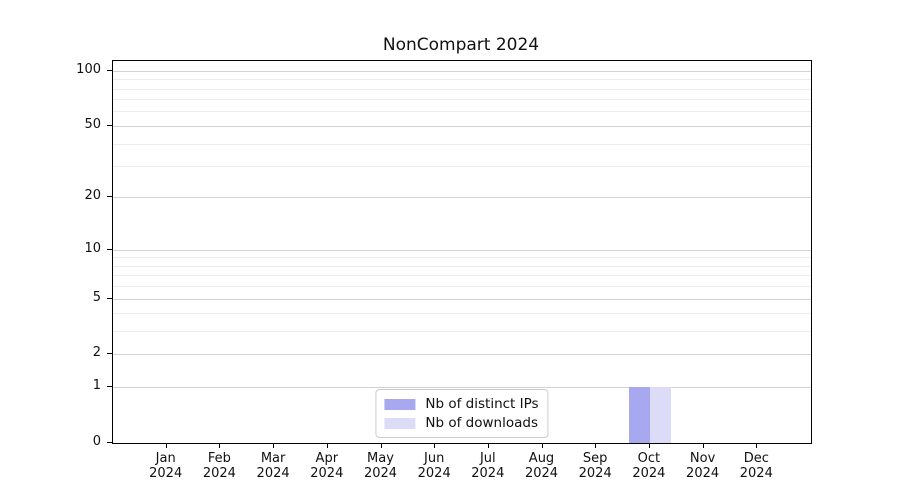 This screenshot has height=500, width=900. I want to click on x-tick-month: Mar, so click(273, 458).